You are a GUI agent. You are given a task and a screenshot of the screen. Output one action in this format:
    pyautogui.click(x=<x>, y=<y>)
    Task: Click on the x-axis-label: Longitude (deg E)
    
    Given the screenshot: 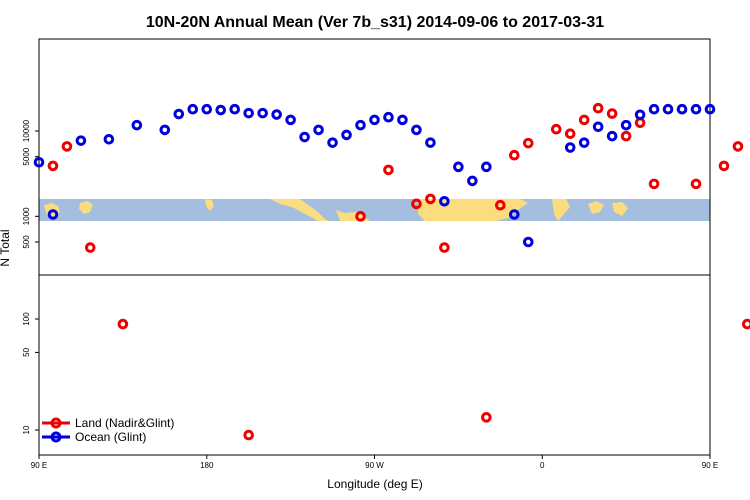 What is the action you would take?
    pyautogui.click(x=374, y=484)
    